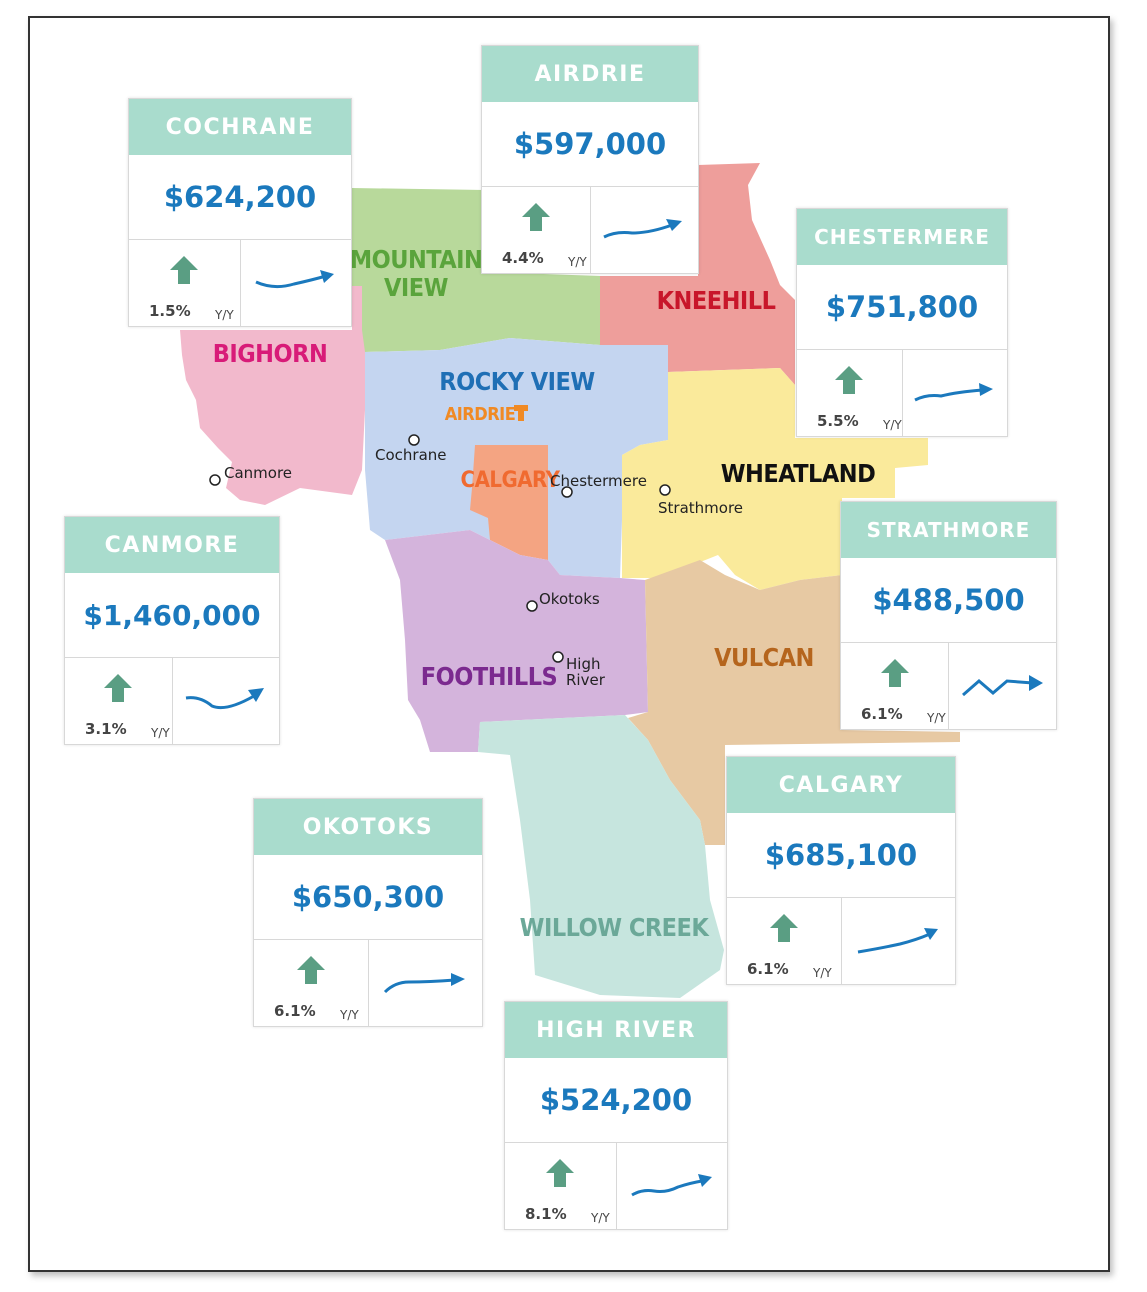 Image resolution: width=1147 pixels, height=1292 pixels. What do you see at coordinates (716, 300) in the screenshot?
I see `label-kneehill: KNEEHILL` at bounding box center [716, 300].